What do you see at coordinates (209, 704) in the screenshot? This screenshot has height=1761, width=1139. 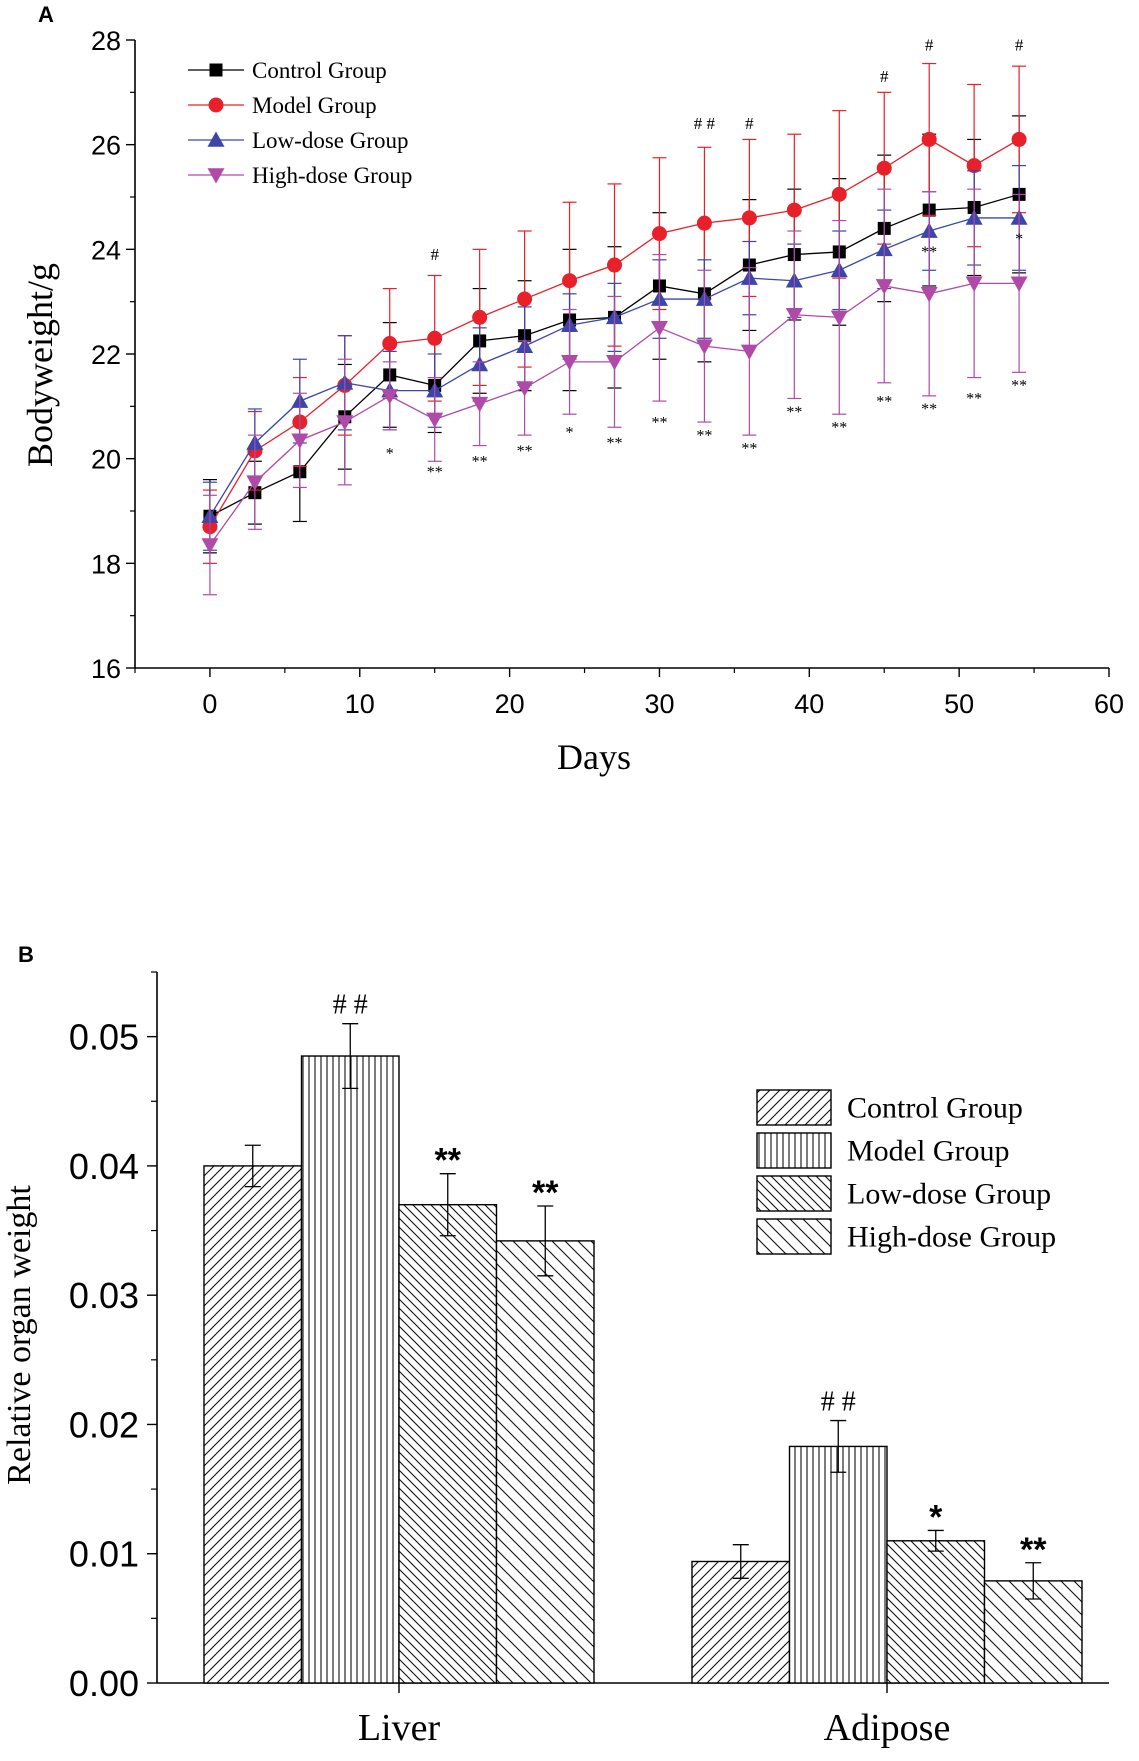 I see `panel-a-x-tick-label: 0` at bounding box center [209, 704].